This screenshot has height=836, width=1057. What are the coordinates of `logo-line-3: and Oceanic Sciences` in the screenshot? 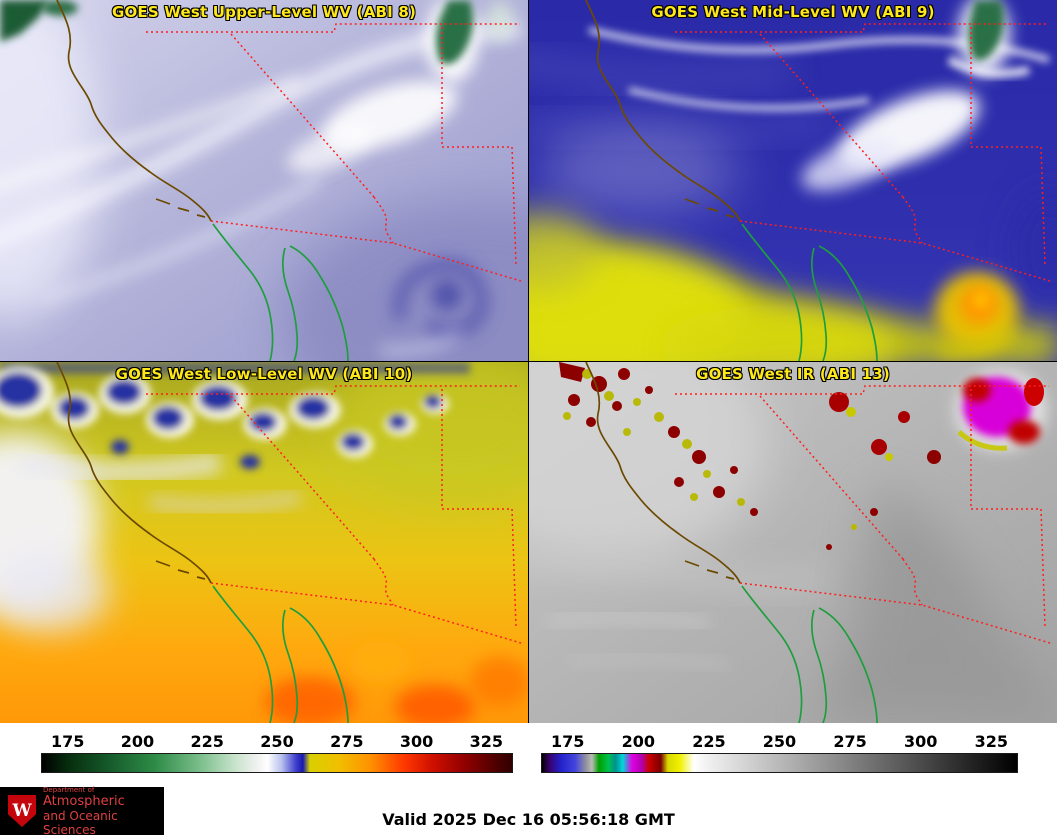 It's located at (80, 822).